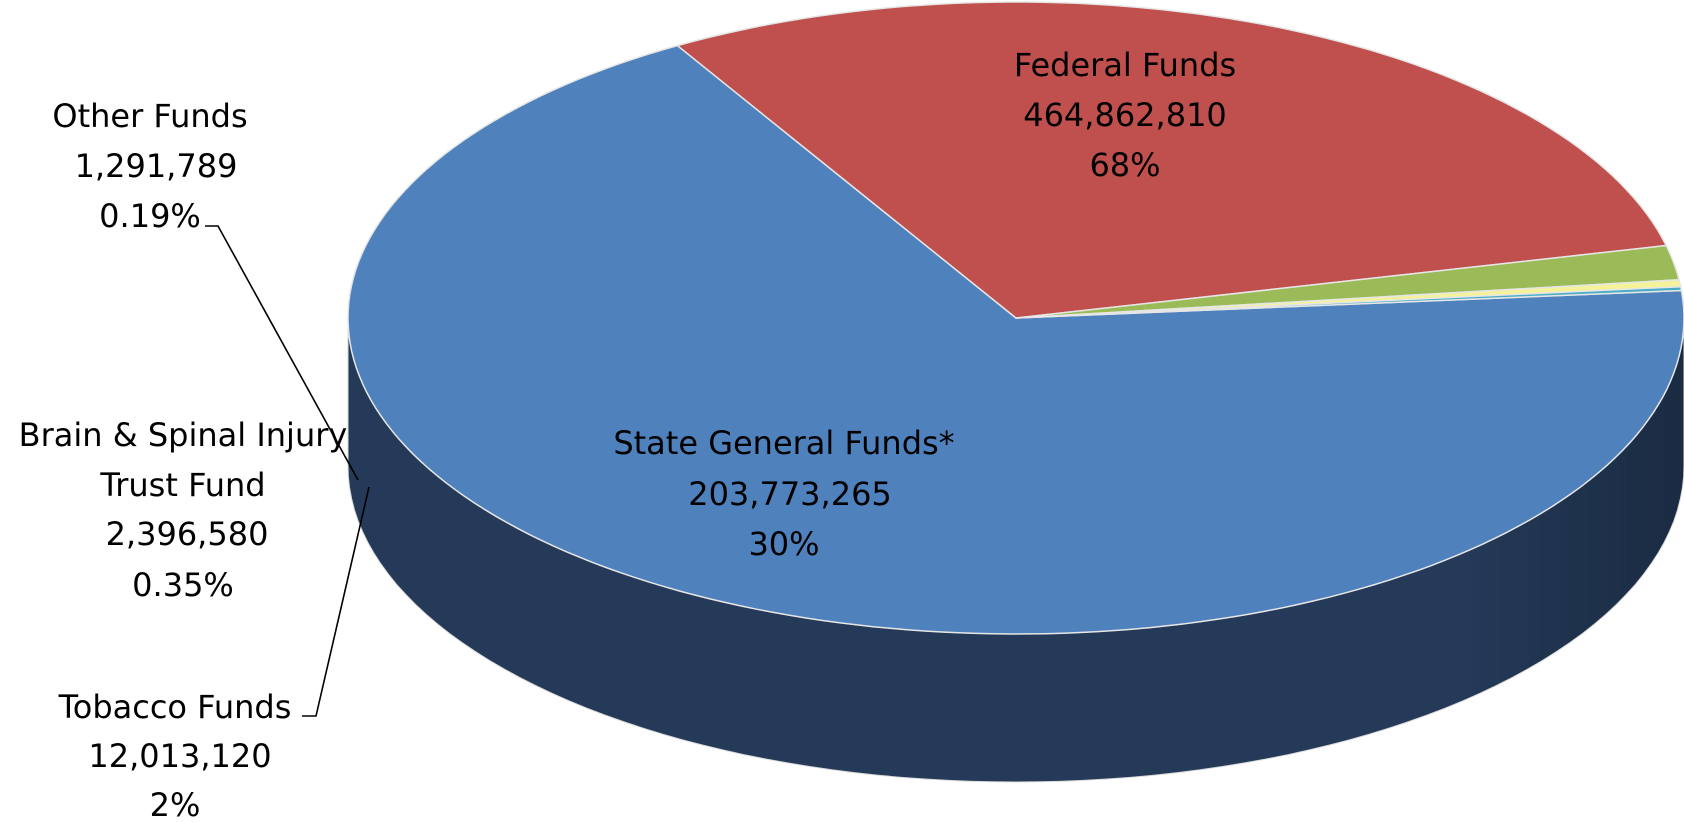 The height and width of the screenshot is (822, 1684). I want to click on slice-percent-state-general-funds: 30%, so click(783, 544).